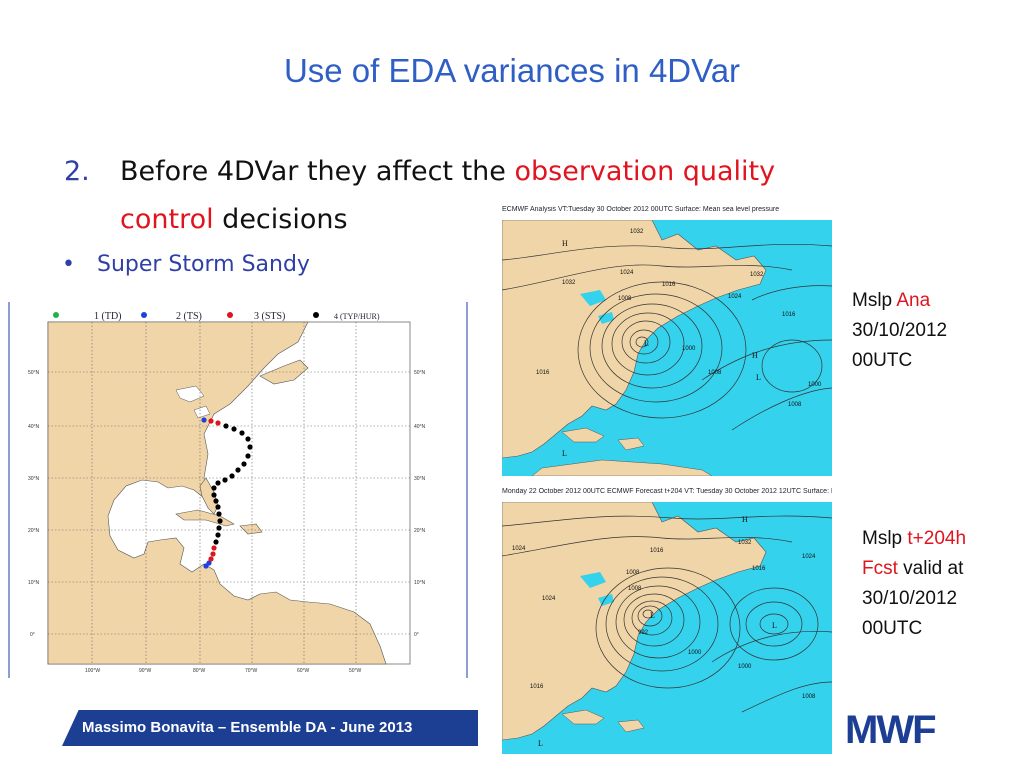 This screenshot has height=768, width=1024. What do you see at coordinates (657, 631) in the screenshot?
I see `forecast-pressure-marks: H L L L` at bounding box center [657, 631].